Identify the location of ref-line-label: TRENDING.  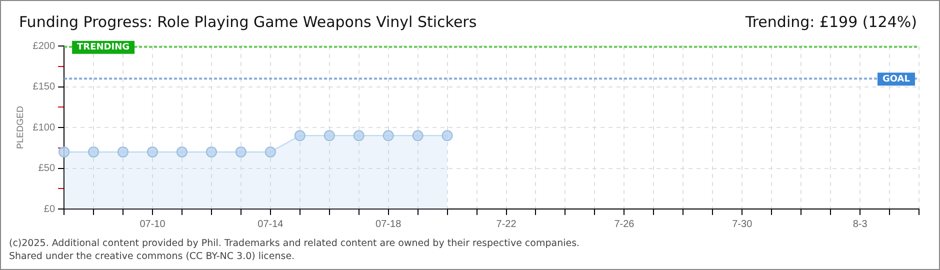
(103, 47).